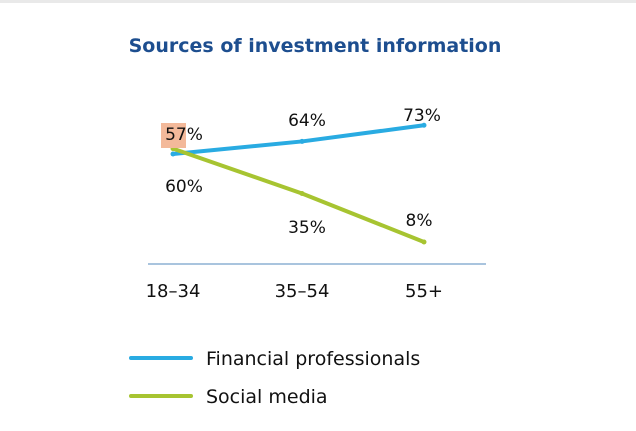  What do you see at coordinates (173, 135) in the screenshot?
I see `highlight-box` at bounding box center [173, 135].